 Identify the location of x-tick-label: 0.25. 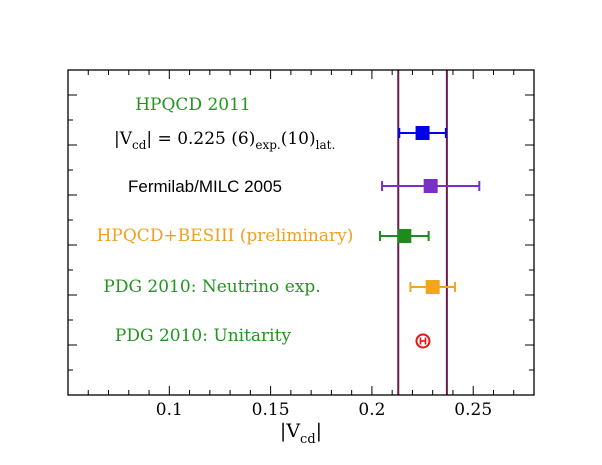
(473, 410).